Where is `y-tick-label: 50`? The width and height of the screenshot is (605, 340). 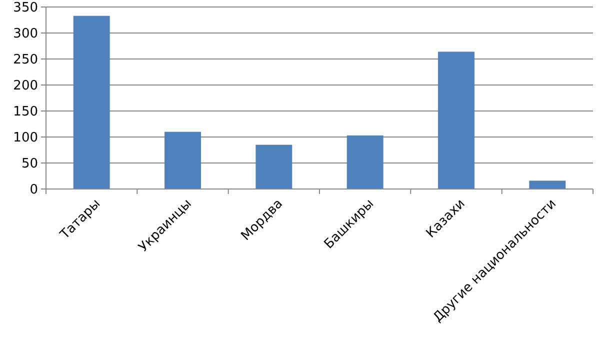 y-tick-label: 50 is located at coordinates (29, 164).